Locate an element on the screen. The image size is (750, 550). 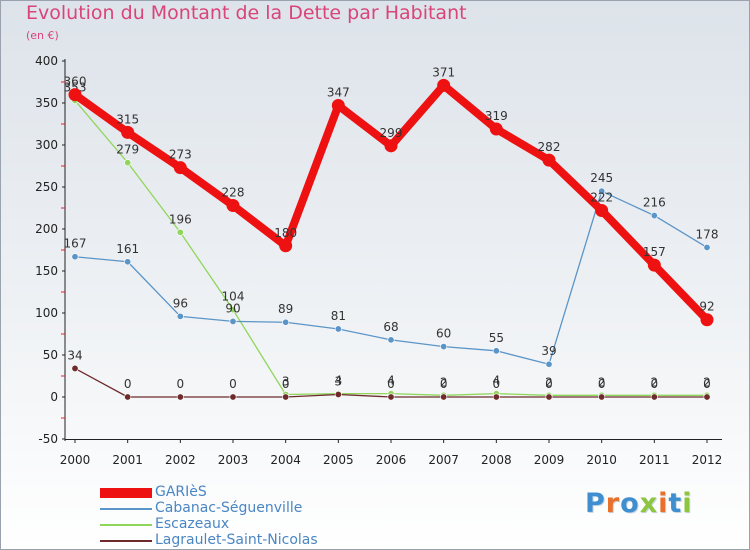
chart-subtitle: (en €) is located at coordinates (42, 35).